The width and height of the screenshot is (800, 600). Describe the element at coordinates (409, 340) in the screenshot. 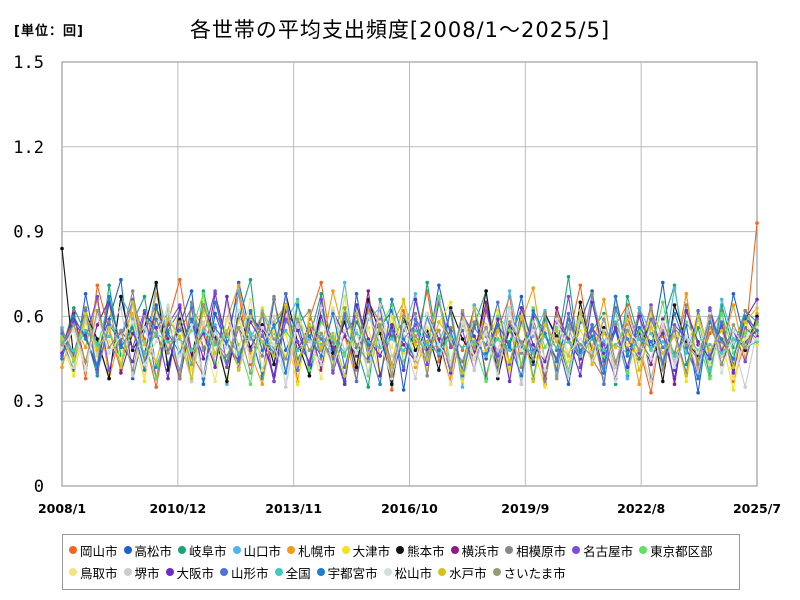

I see `series-line` at that location.